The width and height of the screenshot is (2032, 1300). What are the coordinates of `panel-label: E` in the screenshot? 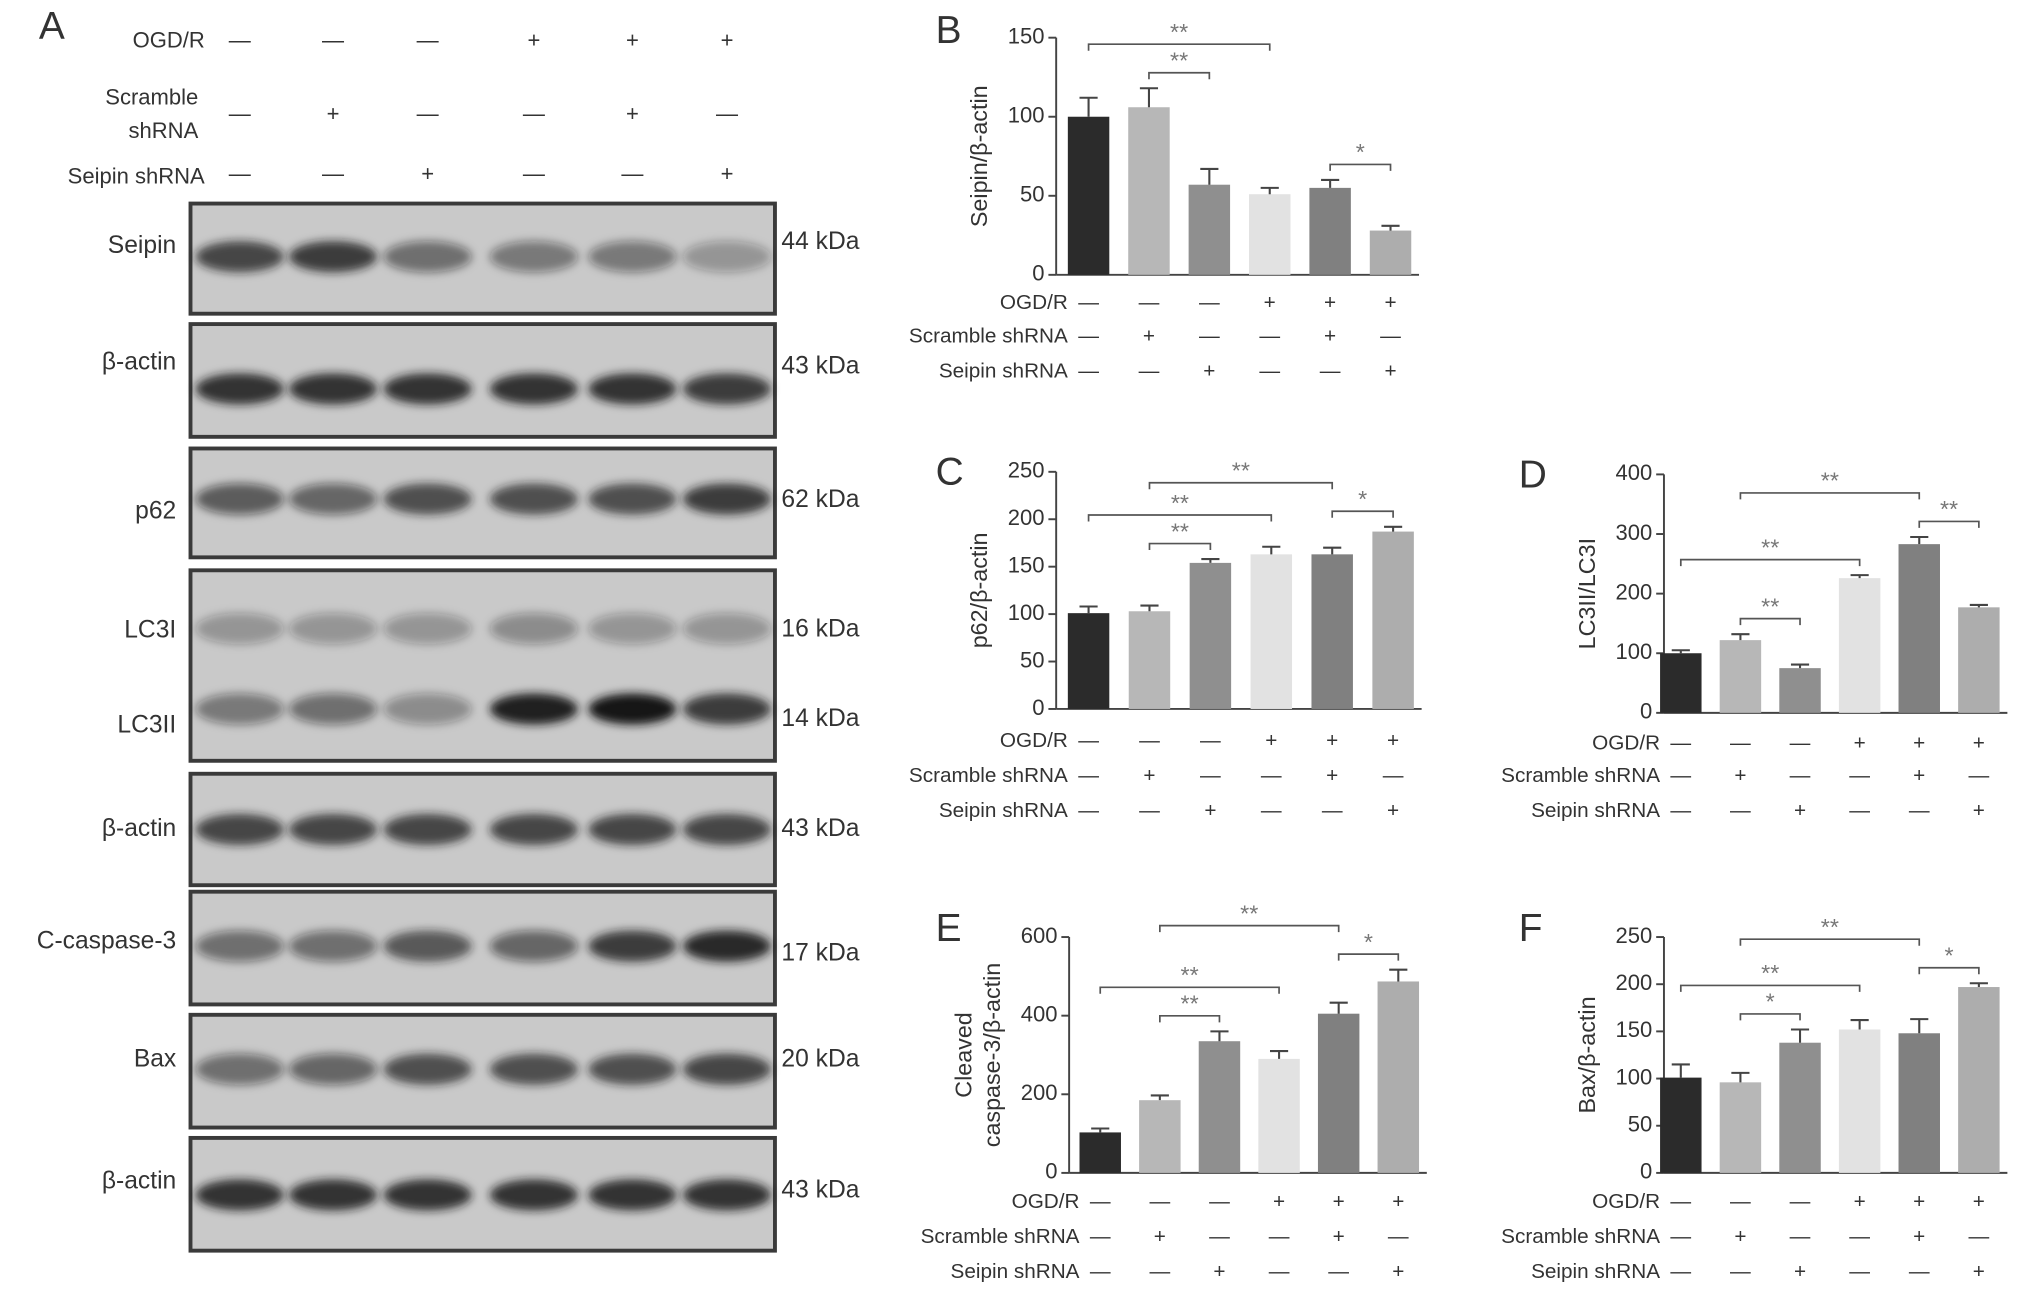 It's located at (949, 928).